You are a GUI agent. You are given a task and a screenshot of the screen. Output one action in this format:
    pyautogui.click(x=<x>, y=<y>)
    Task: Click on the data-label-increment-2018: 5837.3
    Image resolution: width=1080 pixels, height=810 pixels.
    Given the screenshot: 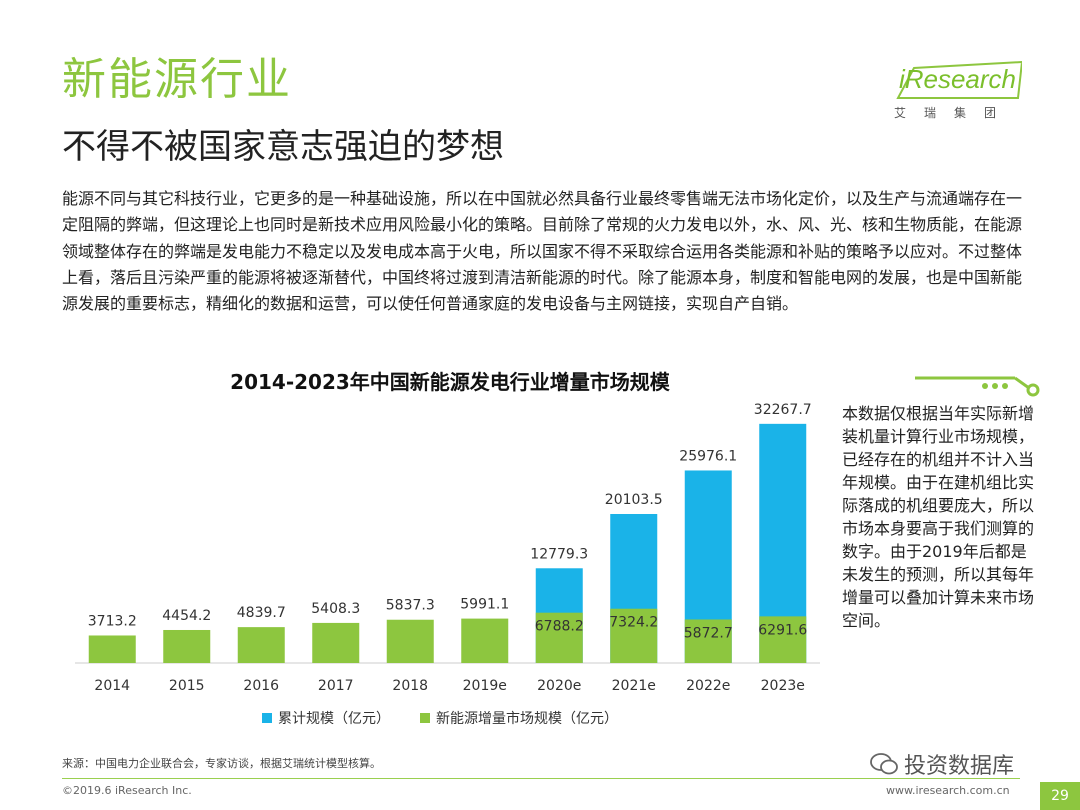 What is the action you would take?
    pyautogui.click(x=410, y=606)
    